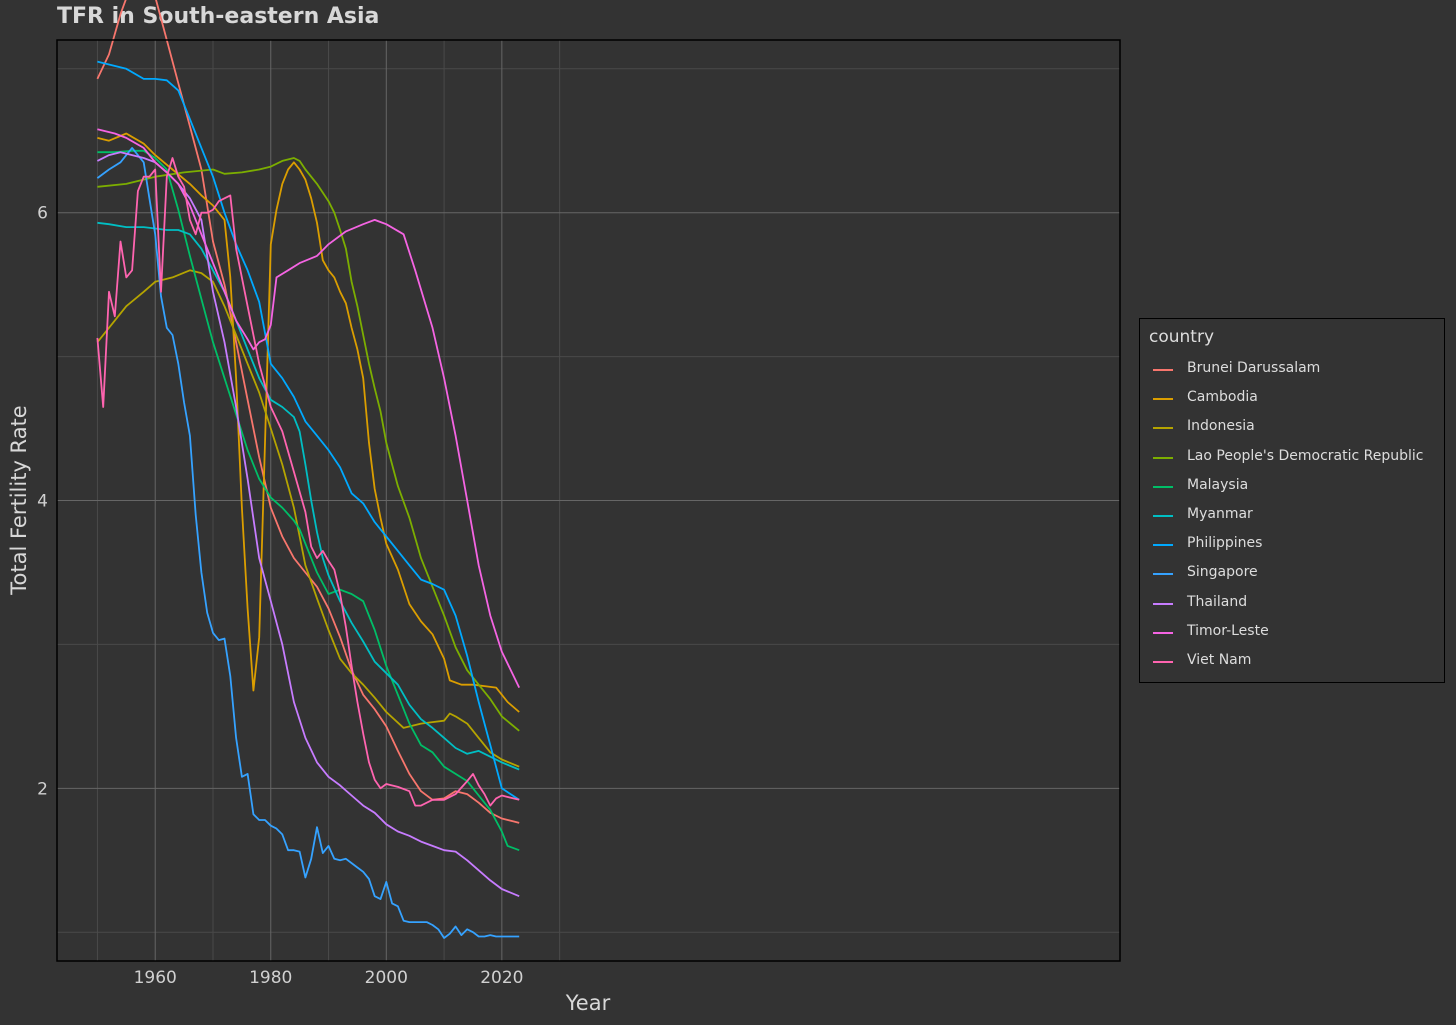  I want to click on legend-label: Cambodia, so click(1222, 397).